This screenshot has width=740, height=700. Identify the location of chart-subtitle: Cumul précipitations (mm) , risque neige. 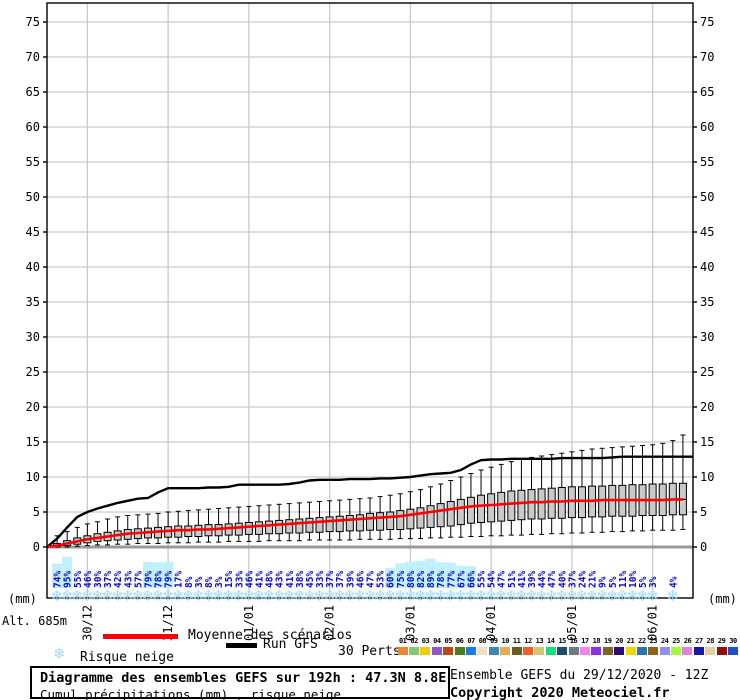
(191, 693).